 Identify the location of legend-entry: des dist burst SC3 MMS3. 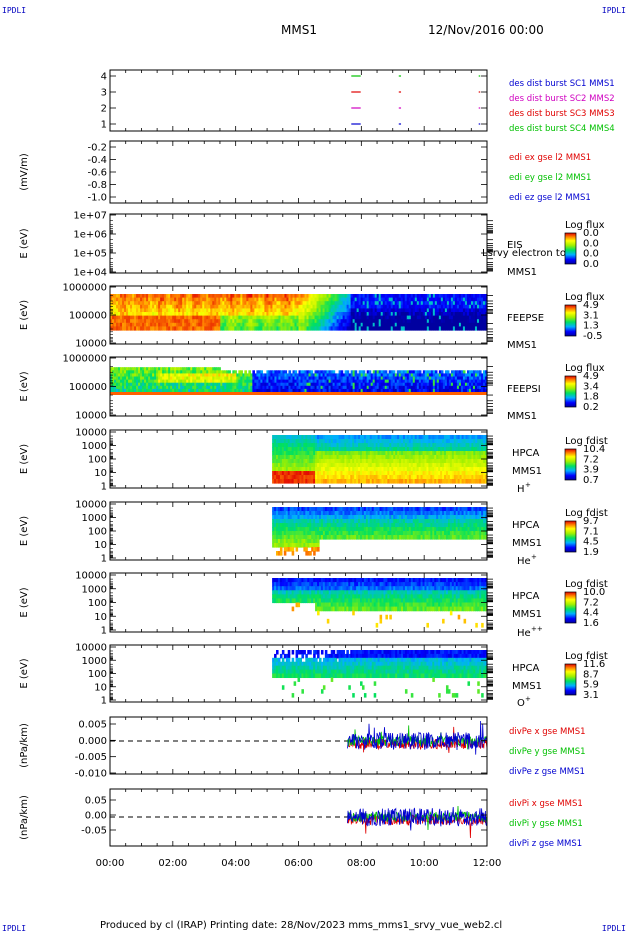
(562, 114).